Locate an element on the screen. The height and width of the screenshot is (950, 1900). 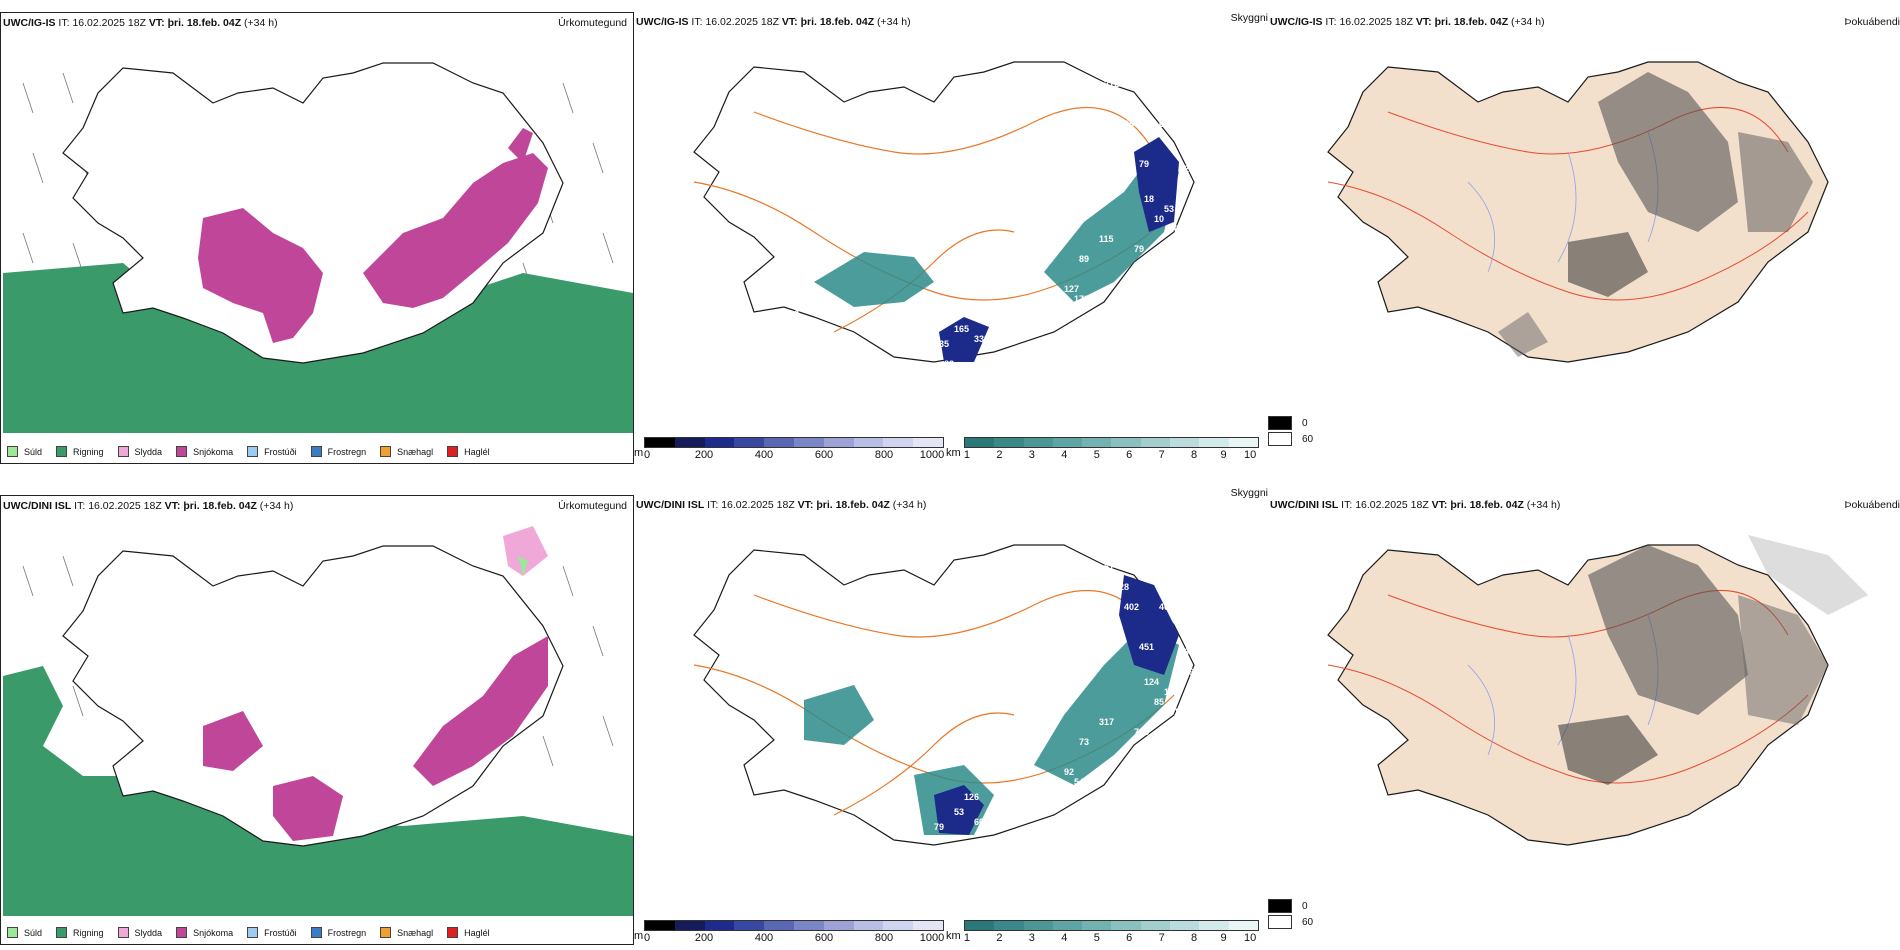
scale-km-ticks: 1 2 3 4 5 6 7 8 9 10 is located at coordinates (1111, 938).